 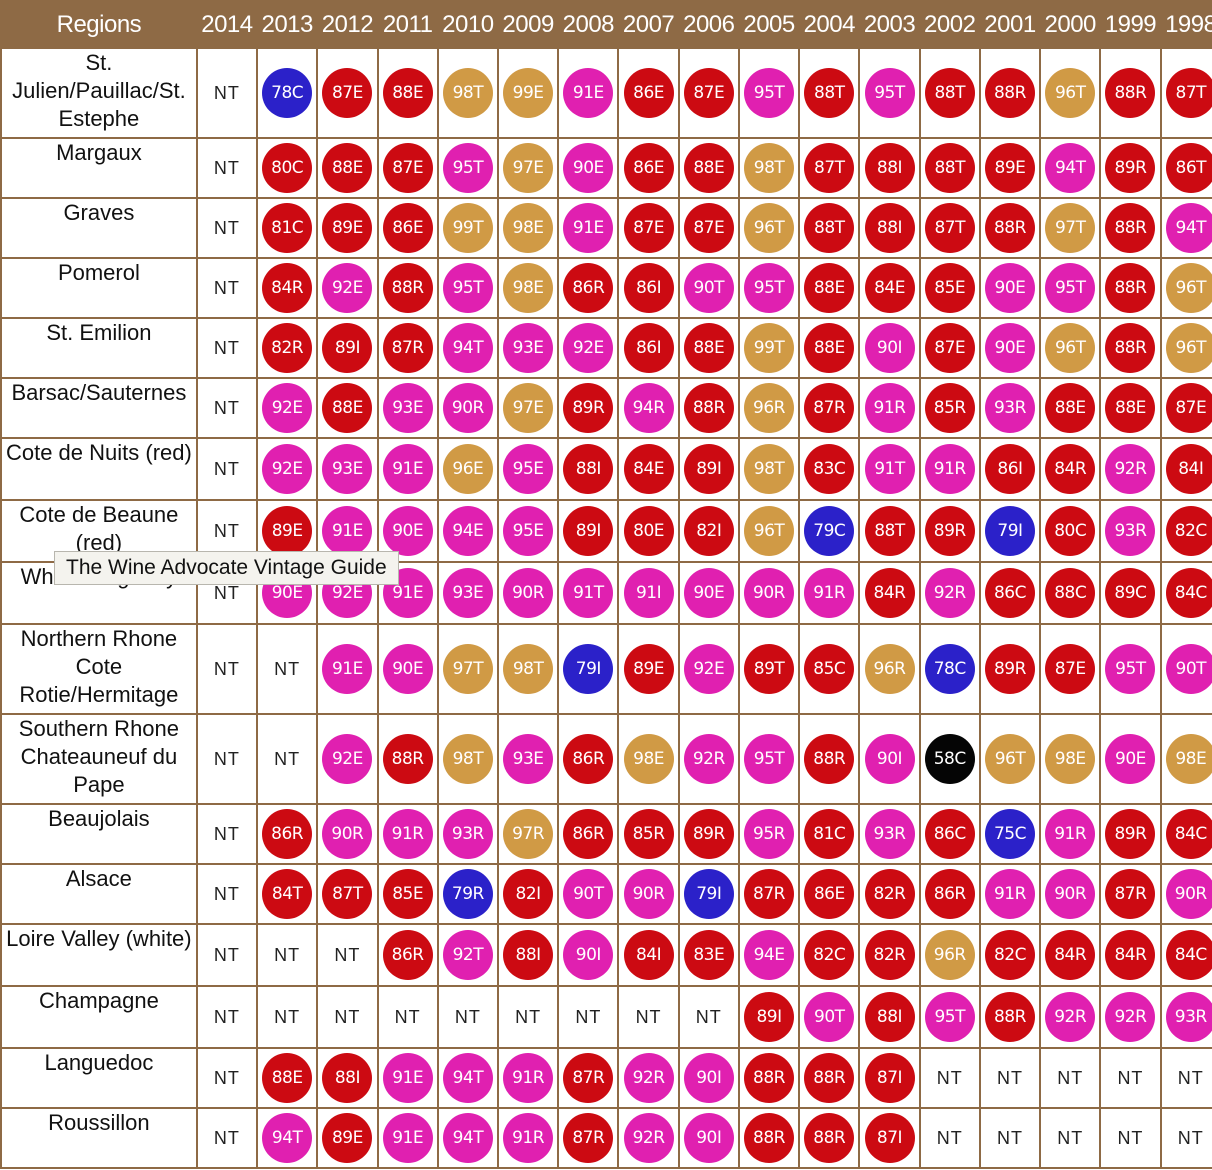 I want to click on rating-badge: 79I, so click(x=1009, y=531).